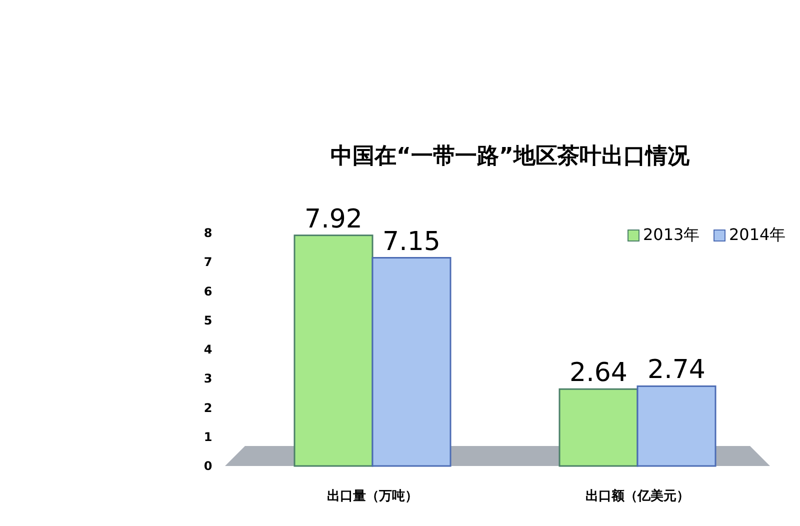  What do you see at coordinates (372, 496) in the screenshot?
I see `x-tick-label: 出口量（万吨）` at bounding box center [372, 496].